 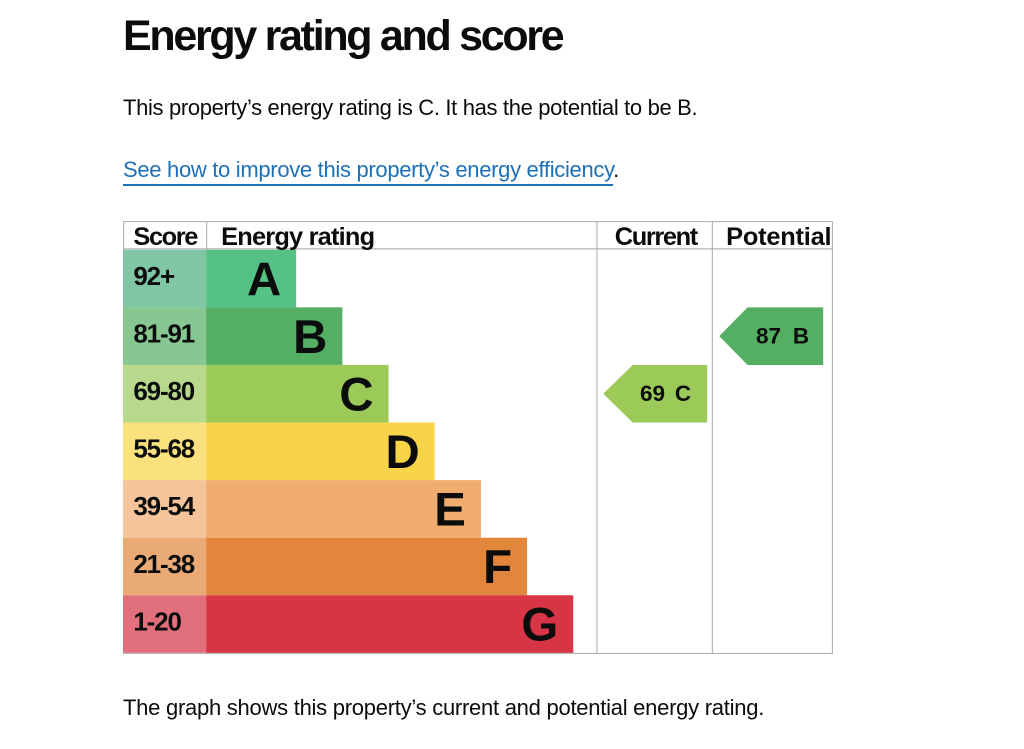 I want to click on svg-text: 69-80, so click(x=163, y=392).